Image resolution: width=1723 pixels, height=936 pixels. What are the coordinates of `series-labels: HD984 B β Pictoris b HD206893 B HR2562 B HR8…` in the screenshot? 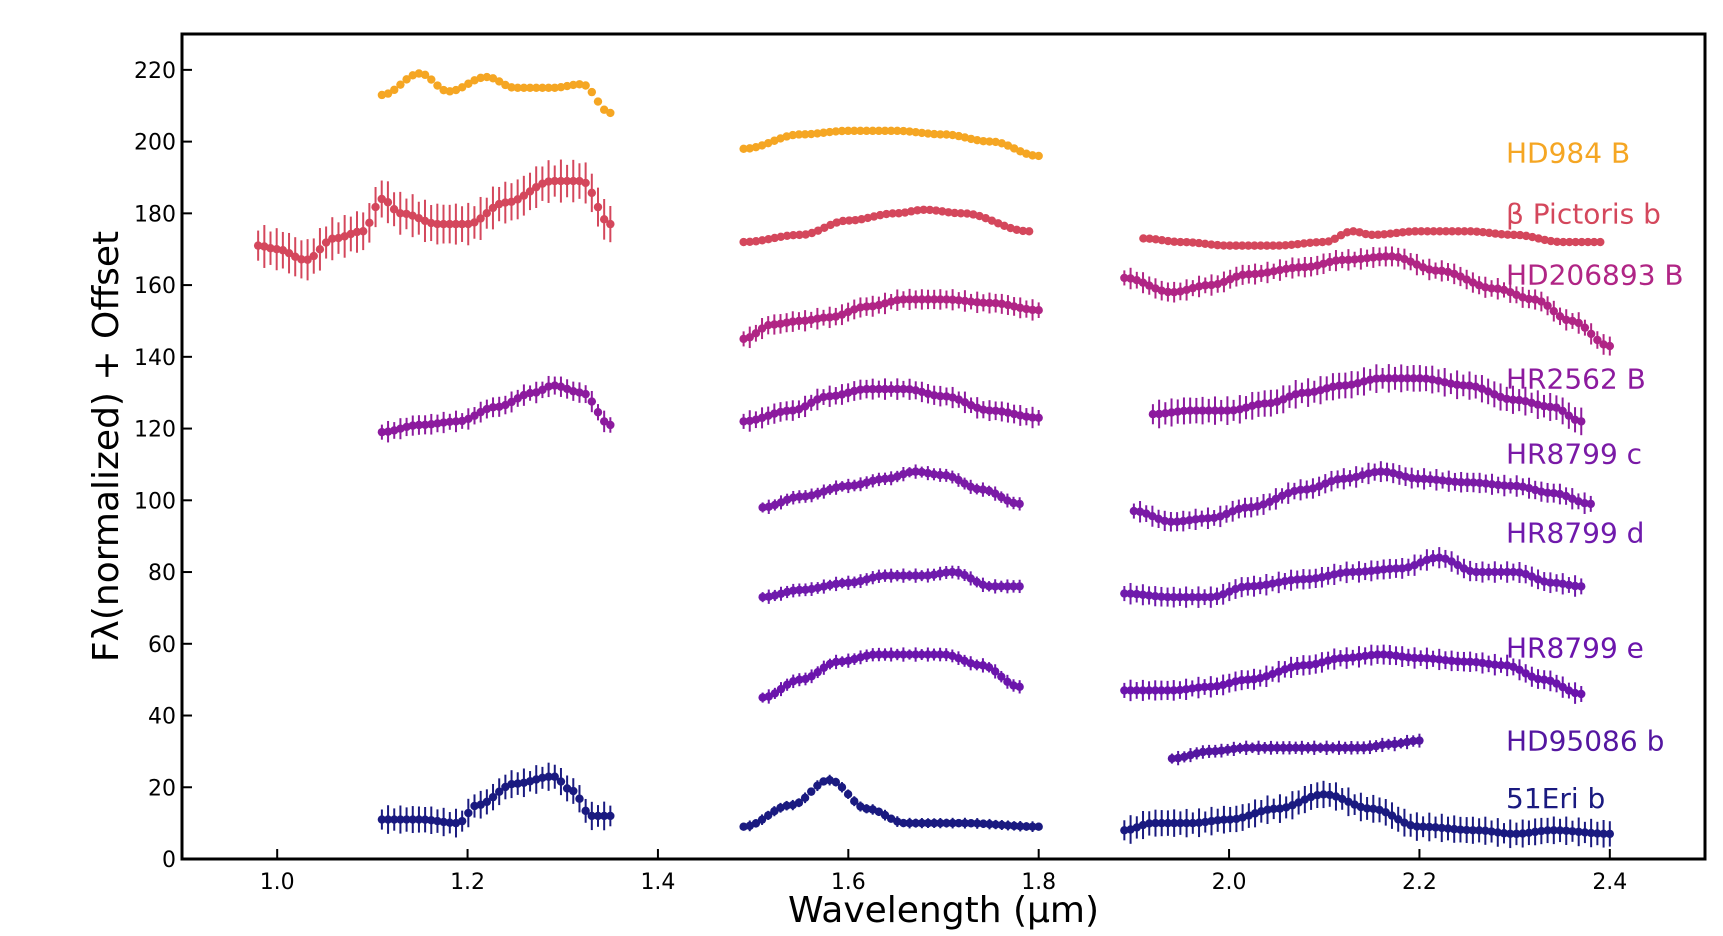 It's located at (1595, 475).